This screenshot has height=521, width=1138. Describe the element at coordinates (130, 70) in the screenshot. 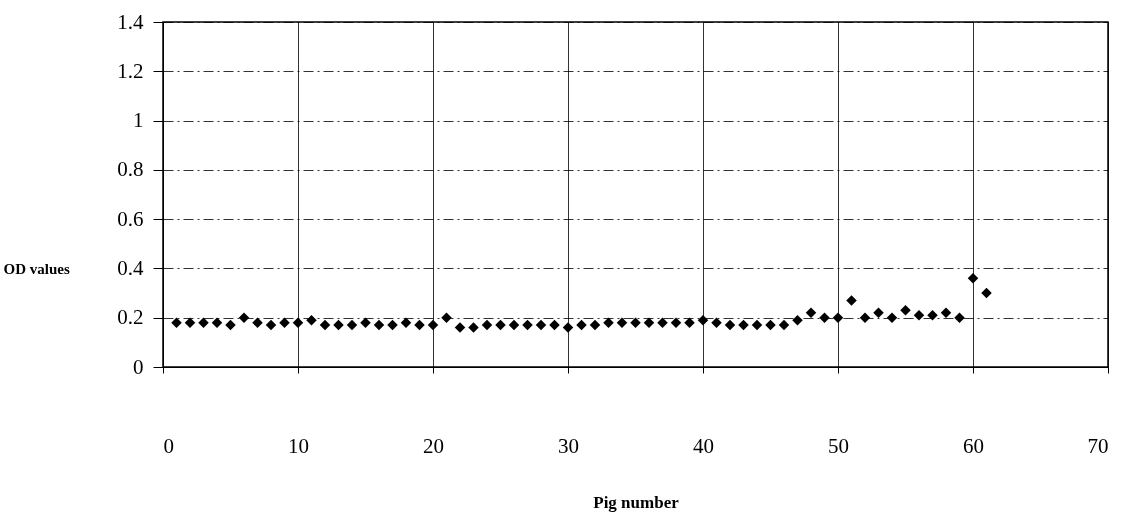

I see `y-tick-label: 1.2` at that location.